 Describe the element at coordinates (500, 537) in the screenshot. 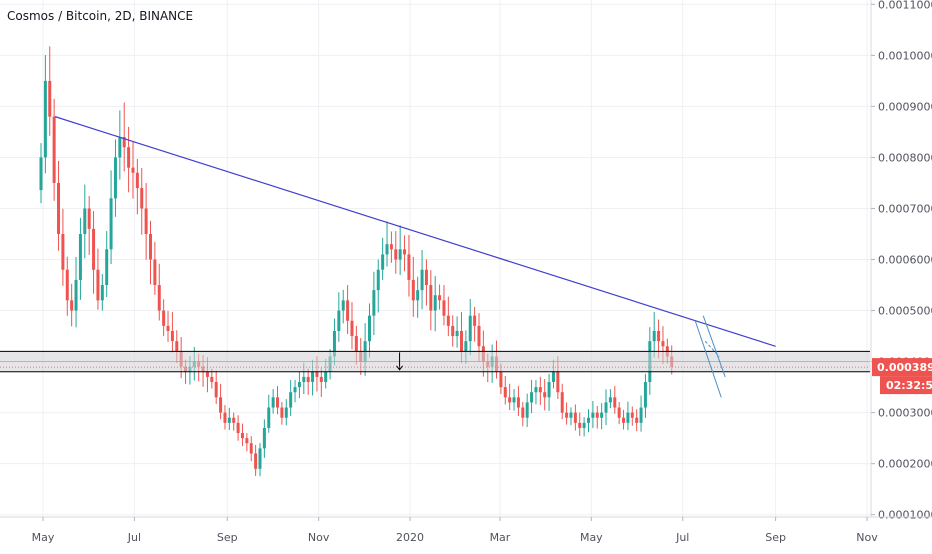

I see `x-tick-label: Mar` at that location.